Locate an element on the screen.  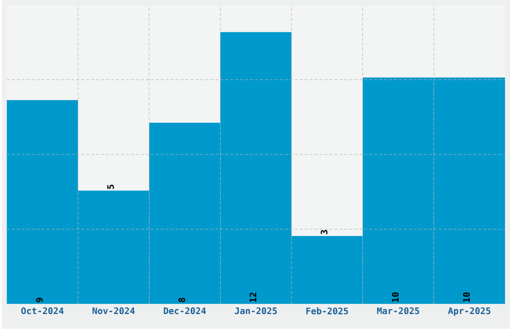
data-label: 8 is located at coordinates (182, 300).